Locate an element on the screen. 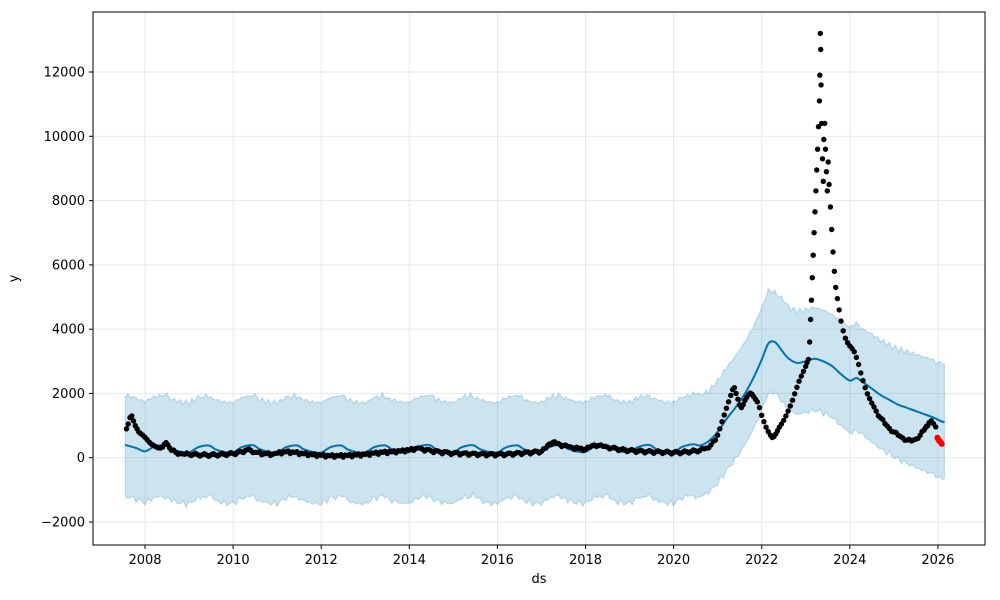 This screenshot has width=1000, height=600. x-tick-label: 2020 is located at coordinates (673, 560).